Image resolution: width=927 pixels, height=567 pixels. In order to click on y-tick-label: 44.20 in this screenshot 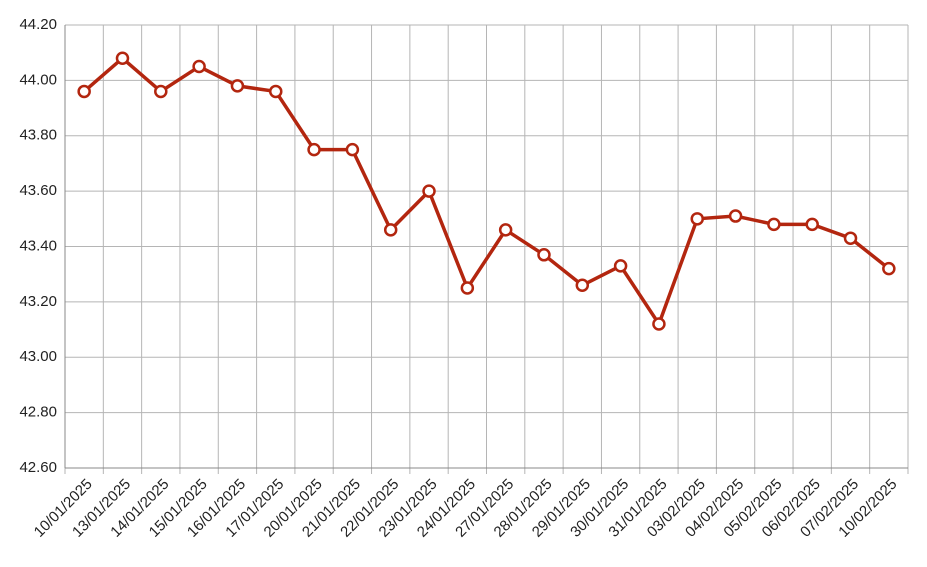, I will do `click(38, 24)`.